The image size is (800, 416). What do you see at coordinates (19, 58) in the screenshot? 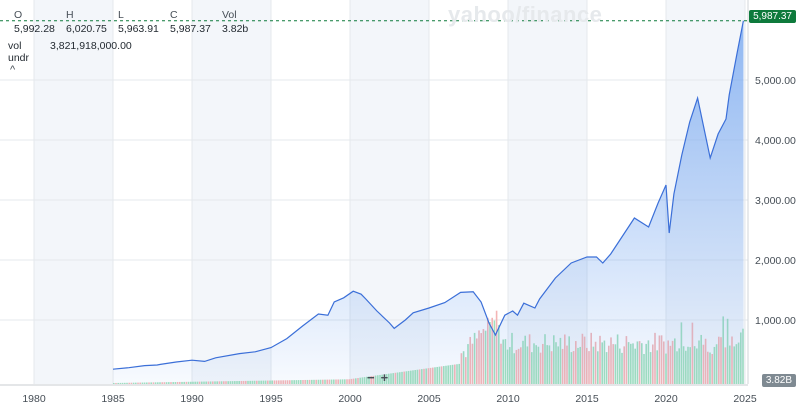
I see `undr-key: undr` at bounding box center [19, 58].